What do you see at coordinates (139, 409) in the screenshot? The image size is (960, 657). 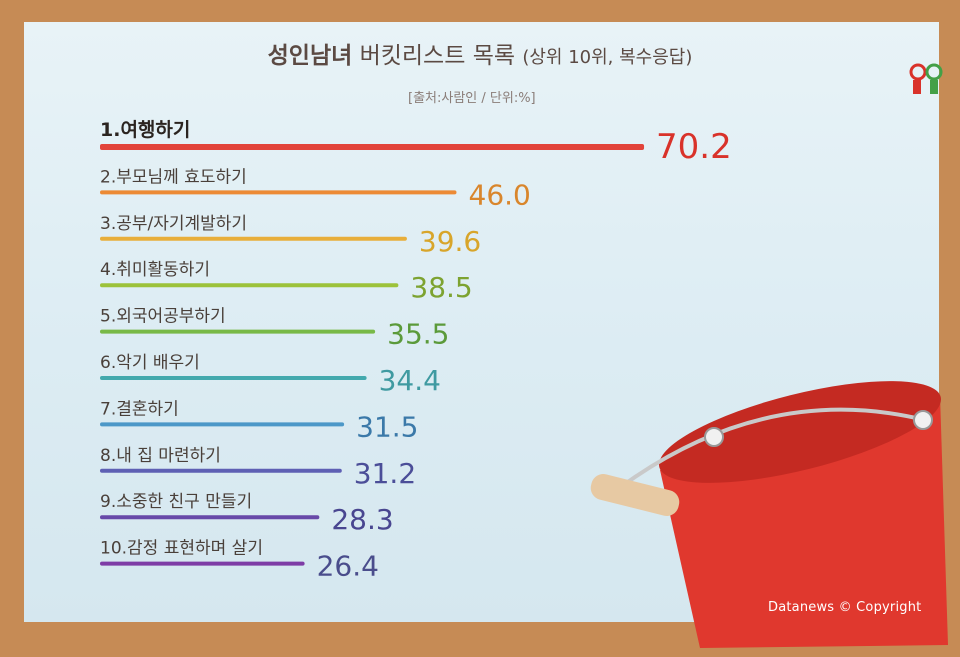 I see `category-label: 7.결혼하기` at bounding box center [139, 409].